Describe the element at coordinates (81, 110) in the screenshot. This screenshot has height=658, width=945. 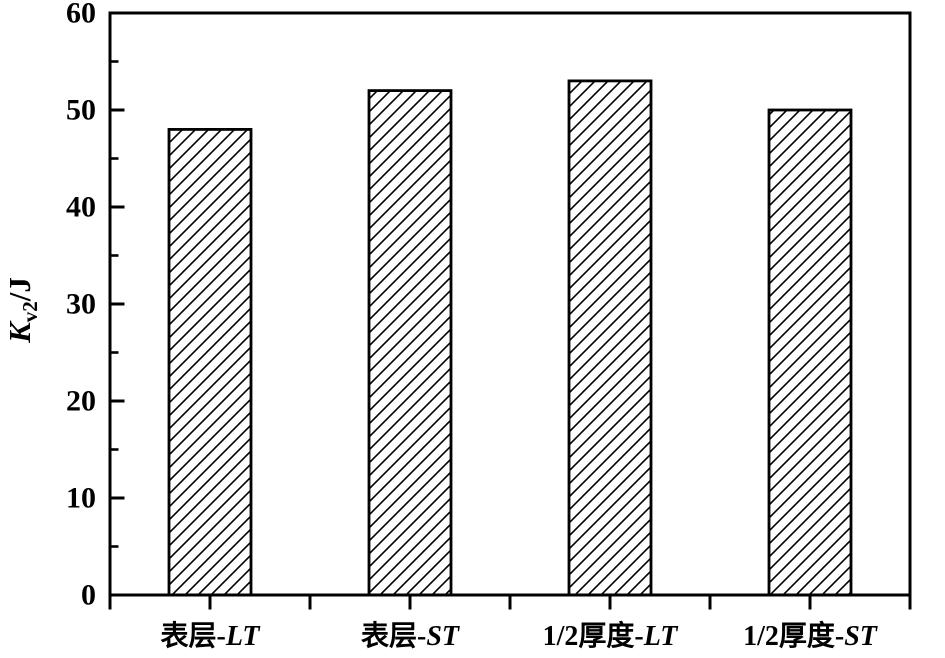
I see `y-tick-label: 50` at that location.